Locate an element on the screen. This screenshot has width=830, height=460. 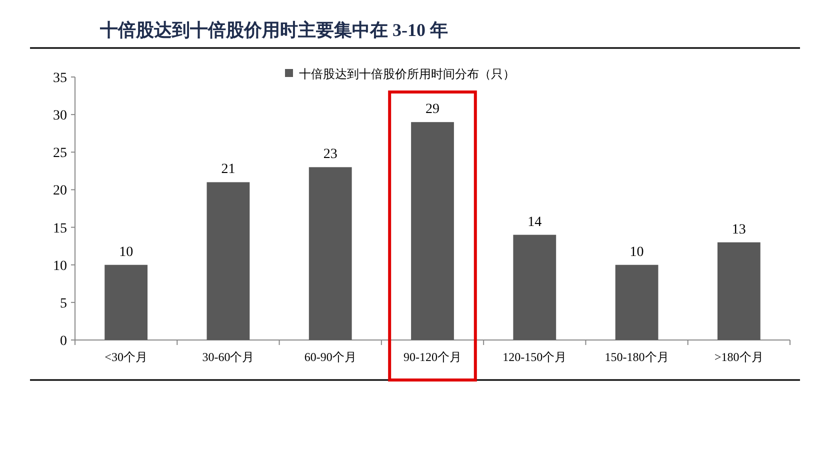
x-tick-label: 90-120个月 is located at coordinates (433, 357).